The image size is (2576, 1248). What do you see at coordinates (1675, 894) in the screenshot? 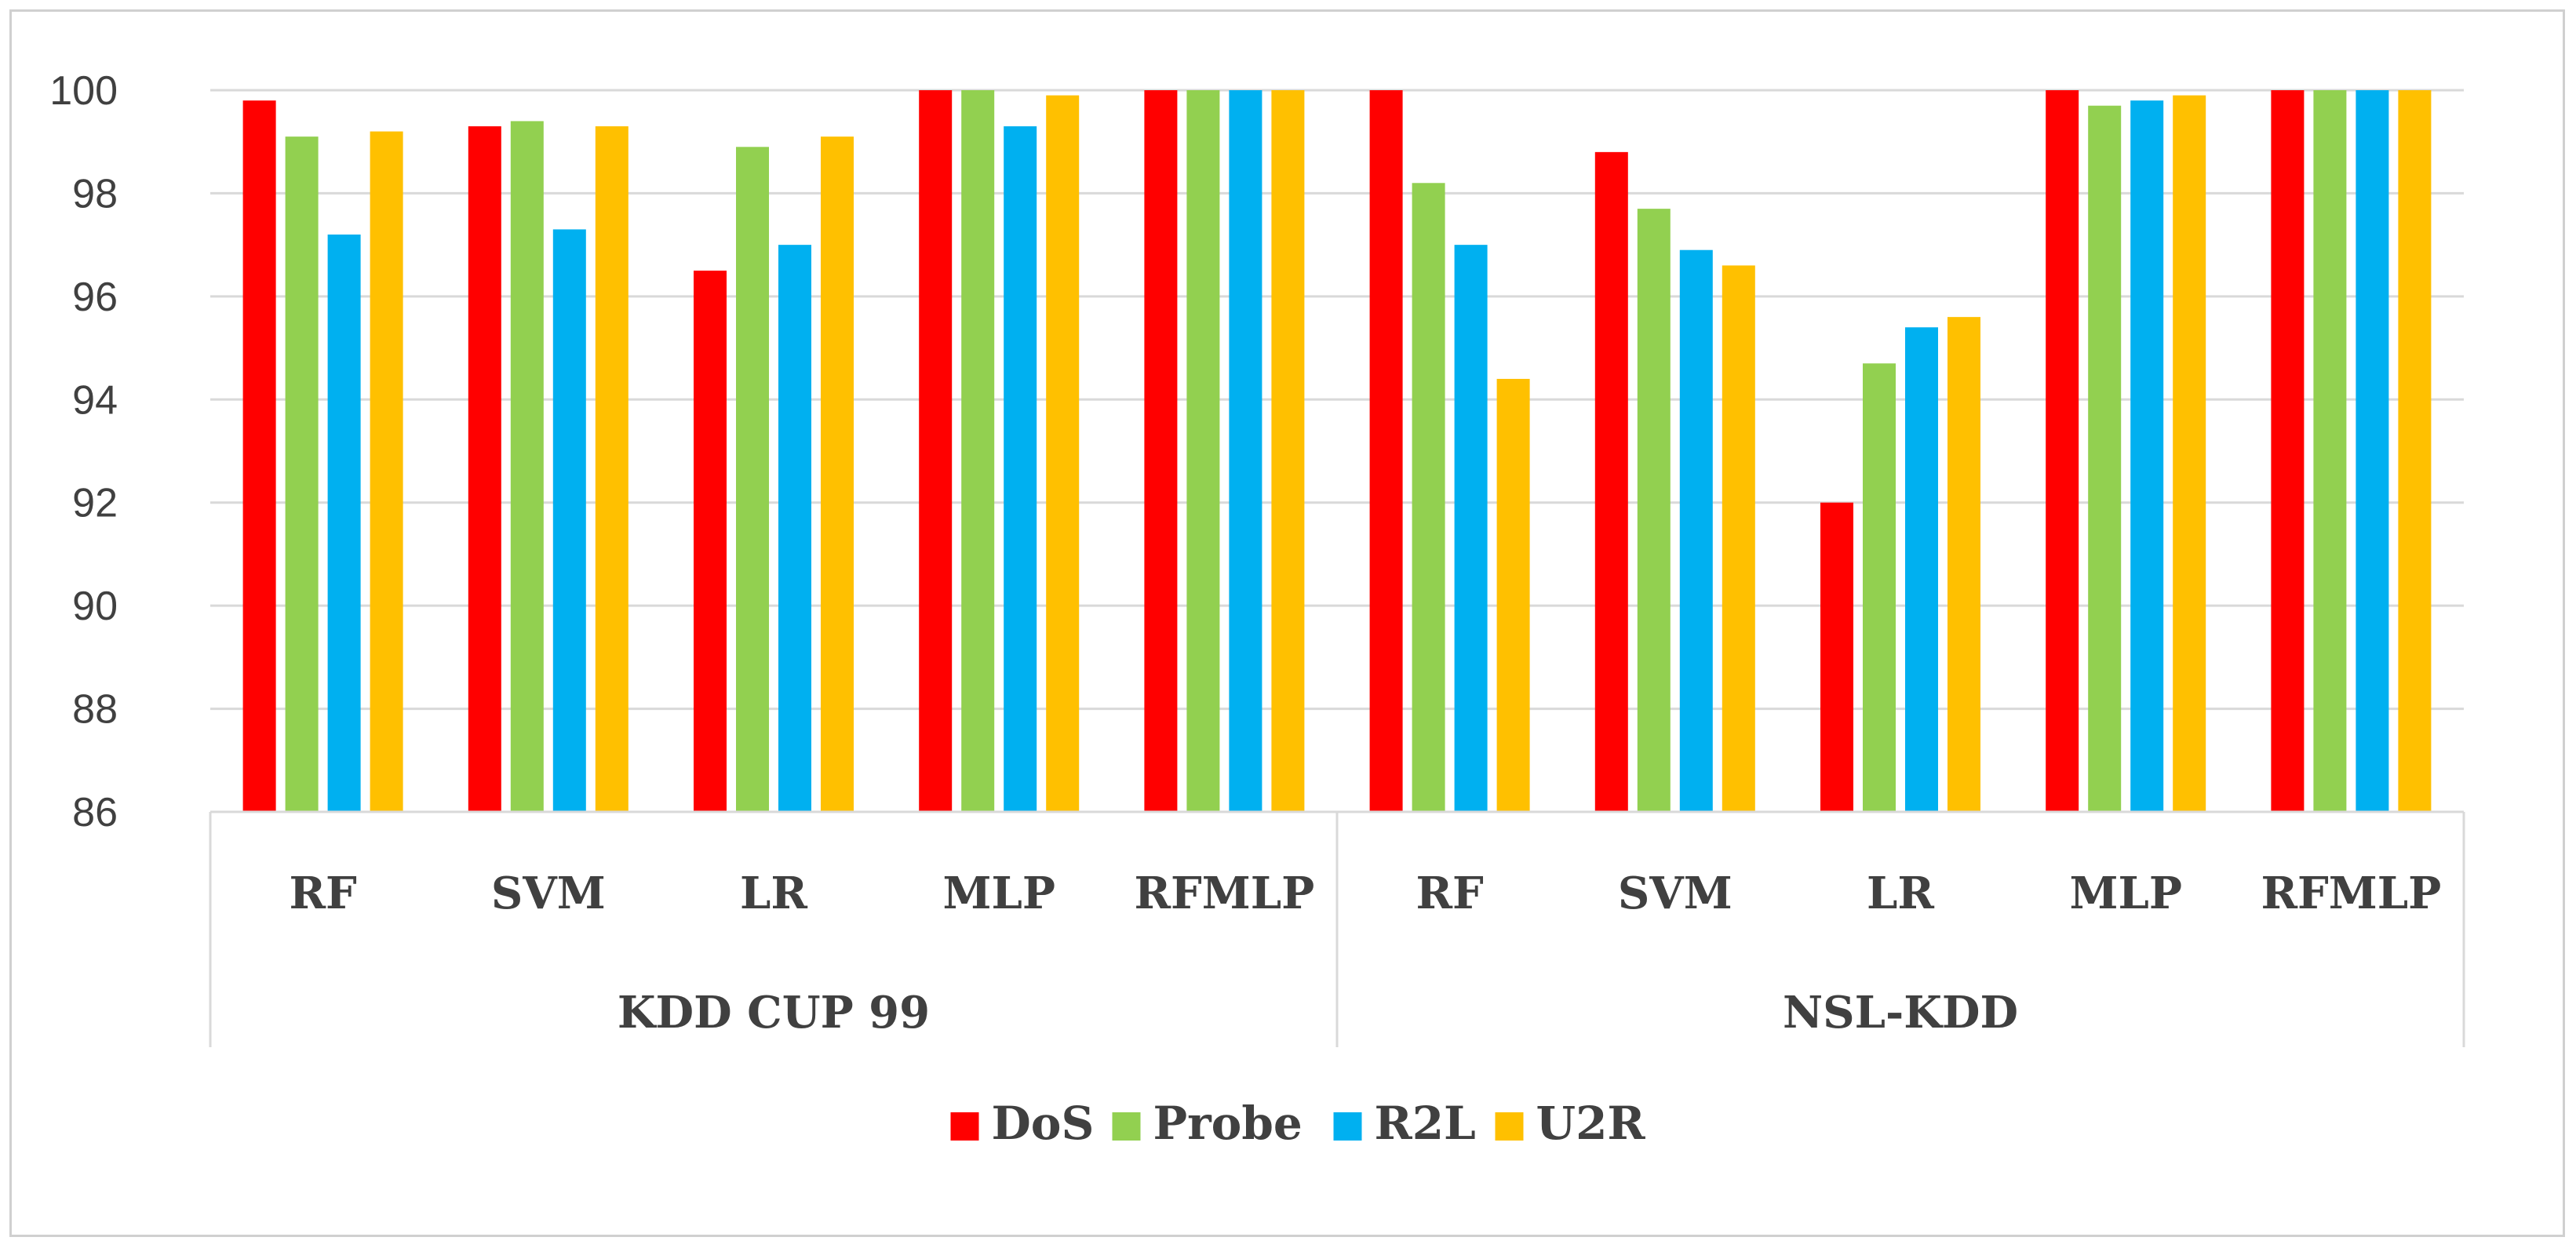
I see `x-category-label-6: SVM` at bounding box center [1675, 894].